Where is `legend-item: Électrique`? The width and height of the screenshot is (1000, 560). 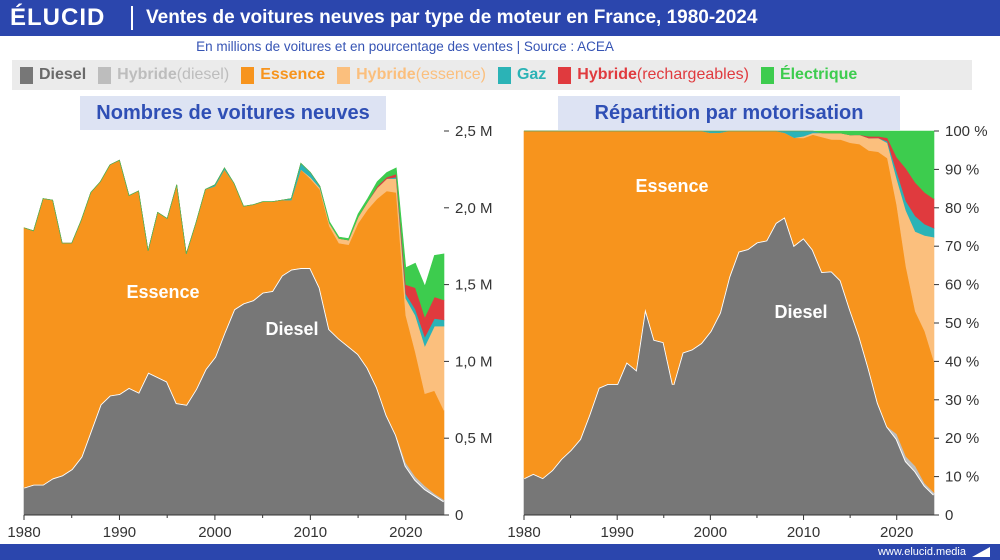
legend-item: Électrique is located at coordinates (809, 75).